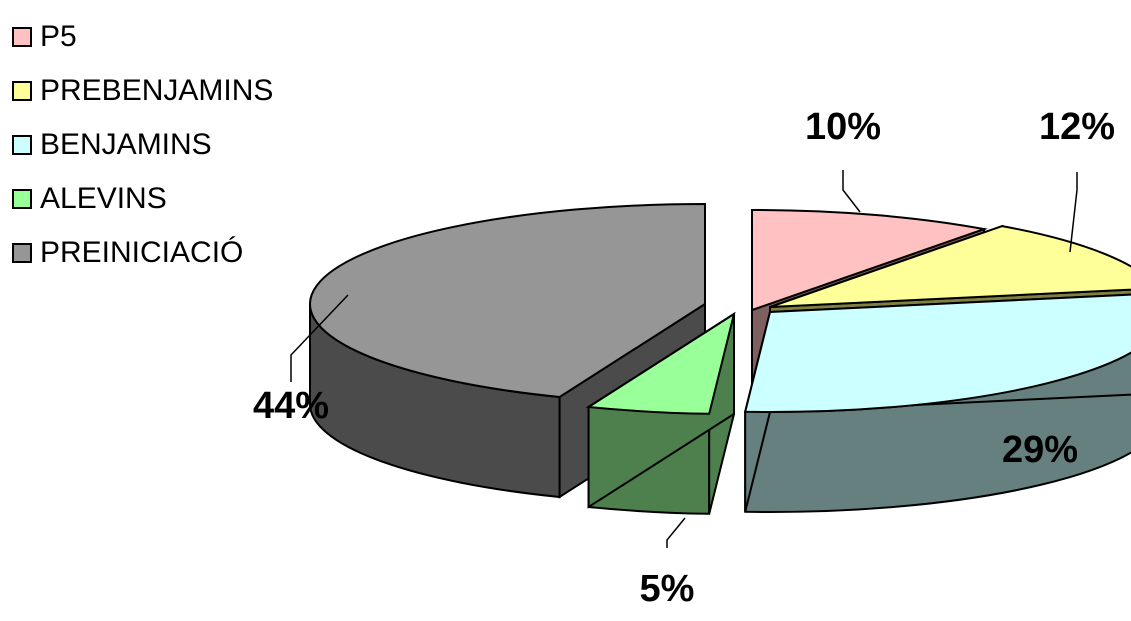 The height and width of the screenshot is (621, 1131). I want to click on legend-item-preiniciacio: PREINICIACIÓ, so click(142, 253).